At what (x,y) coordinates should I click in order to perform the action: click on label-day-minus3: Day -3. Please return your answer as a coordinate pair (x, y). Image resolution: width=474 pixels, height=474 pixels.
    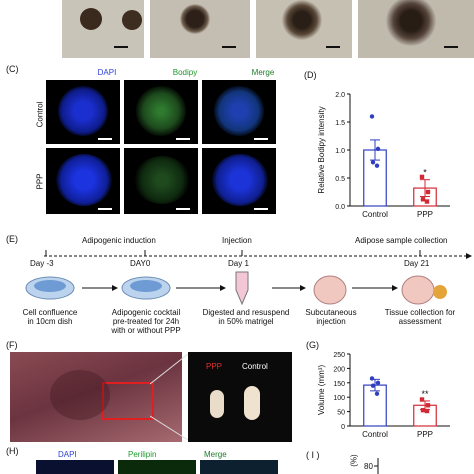
    Looking at the image, I should click on (42, 263).